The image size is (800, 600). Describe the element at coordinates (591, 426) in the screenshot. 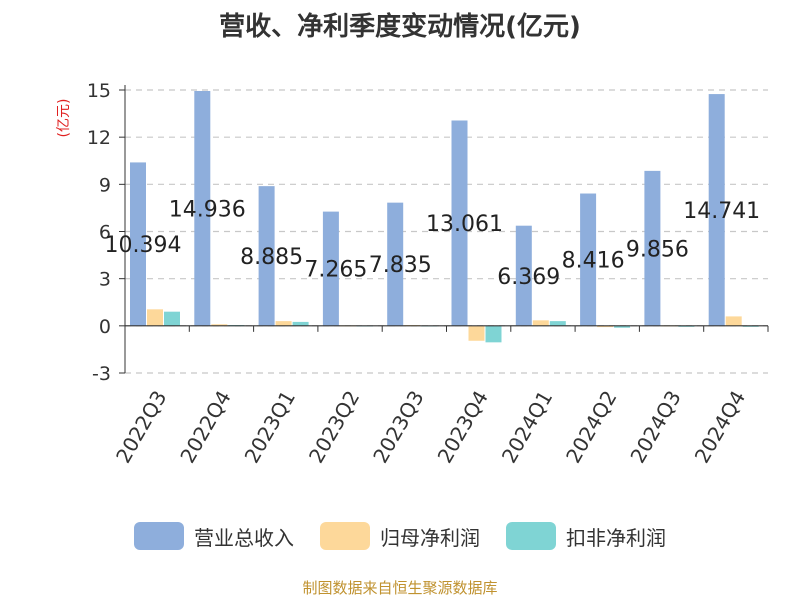

I see `x-tick-label: 2024Q2` at that location.